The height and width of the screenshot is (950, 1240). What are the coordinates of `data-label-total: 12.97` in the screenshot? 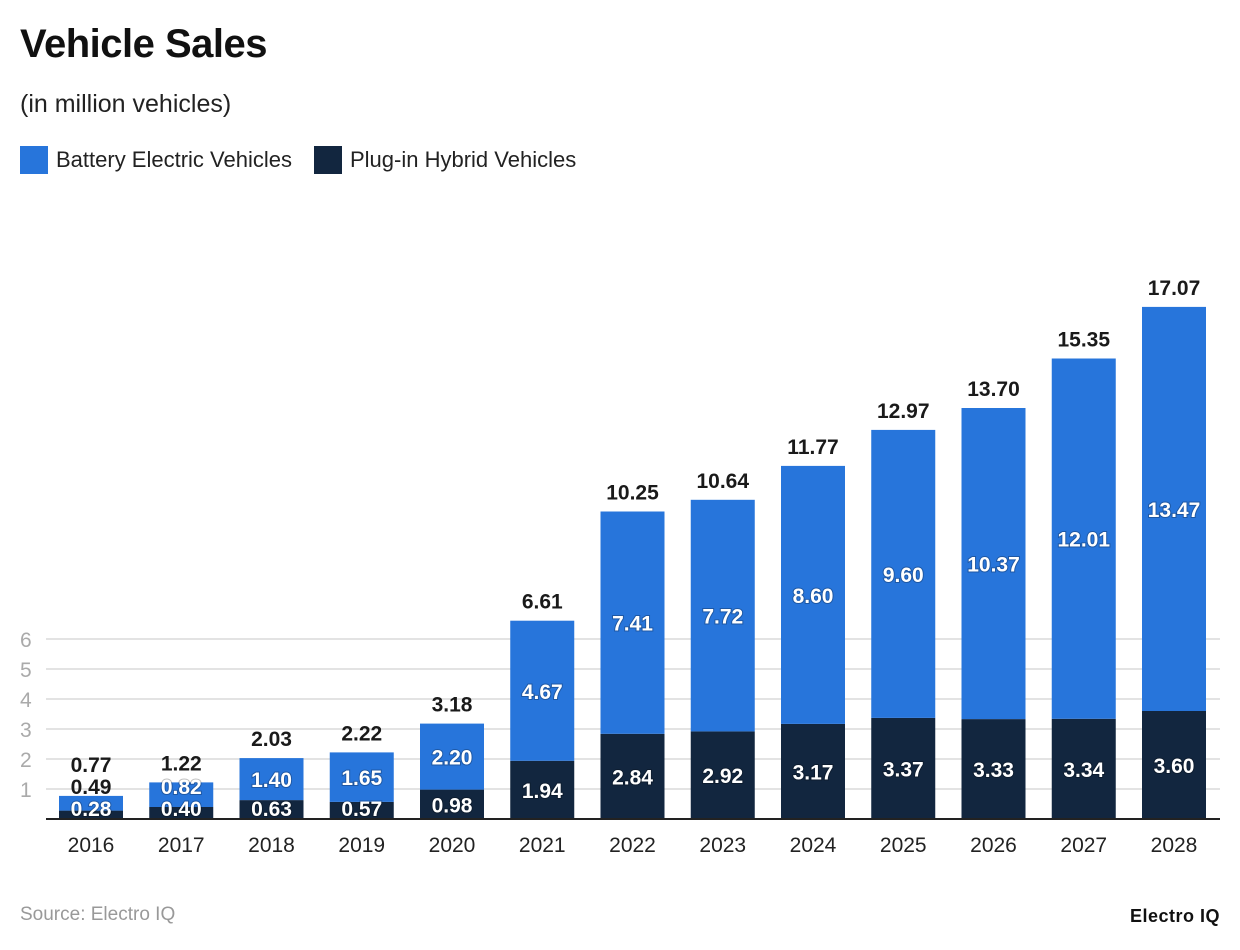 It's located at (903, 411).